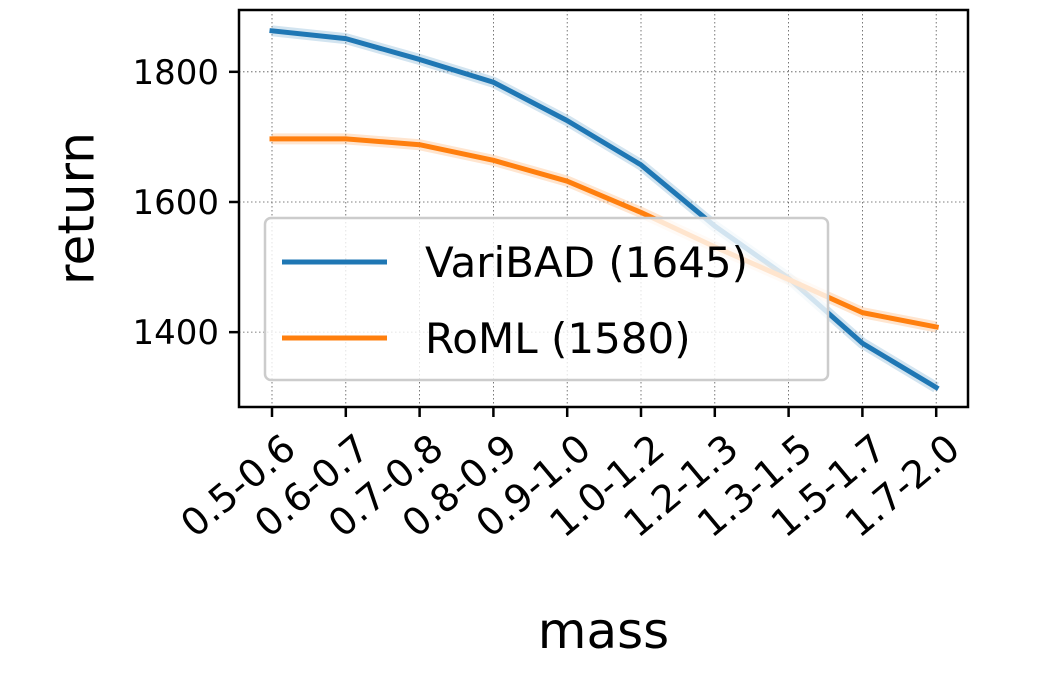  I want to click on legend-label: VariBAD (1645), so click(586, 262).